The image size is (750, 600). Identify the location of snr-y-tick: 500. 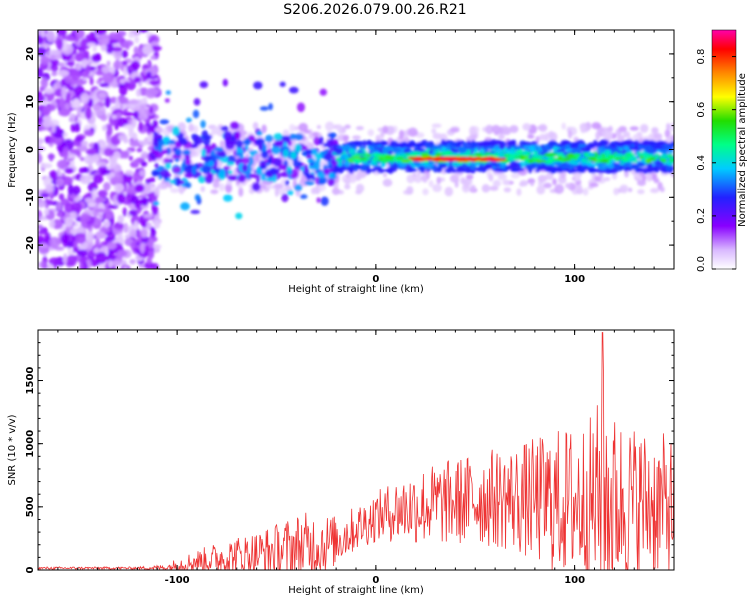
(30, 506).